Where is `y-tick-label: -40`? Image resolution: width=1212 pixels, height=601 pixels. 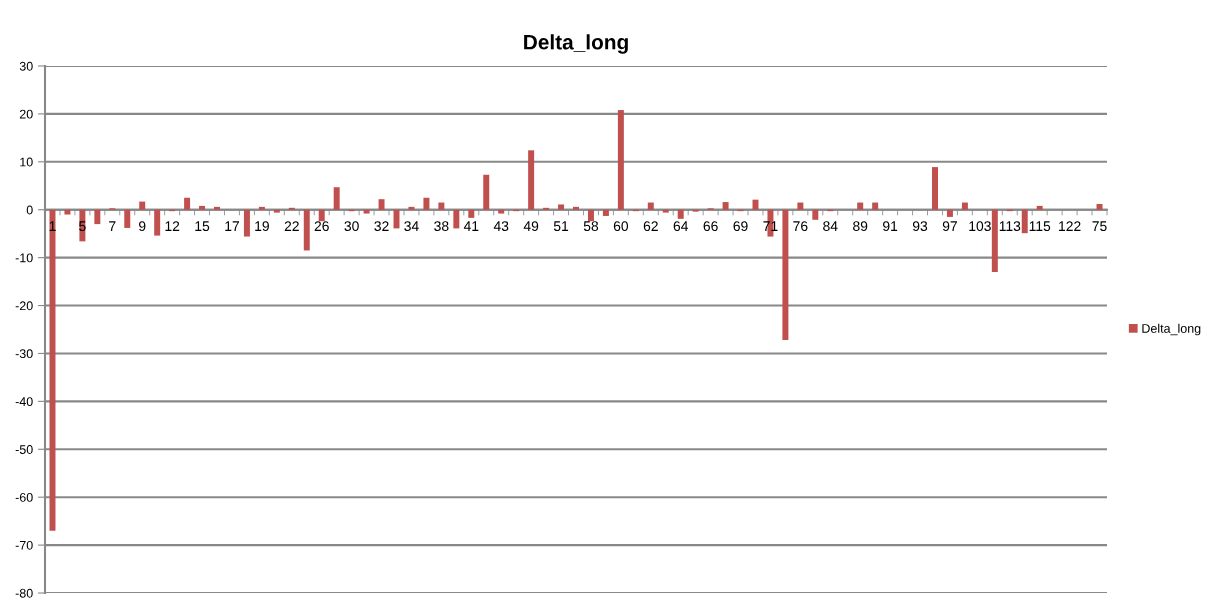 y-tick-label: -40 is located at coordinates (24, 402).